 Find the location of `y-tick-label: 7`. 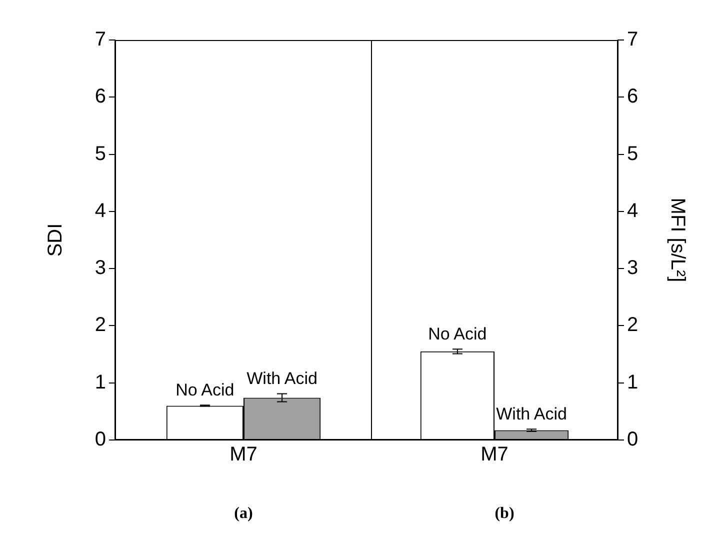

y-tick-label: 7 is located at coordinates (100, 39).